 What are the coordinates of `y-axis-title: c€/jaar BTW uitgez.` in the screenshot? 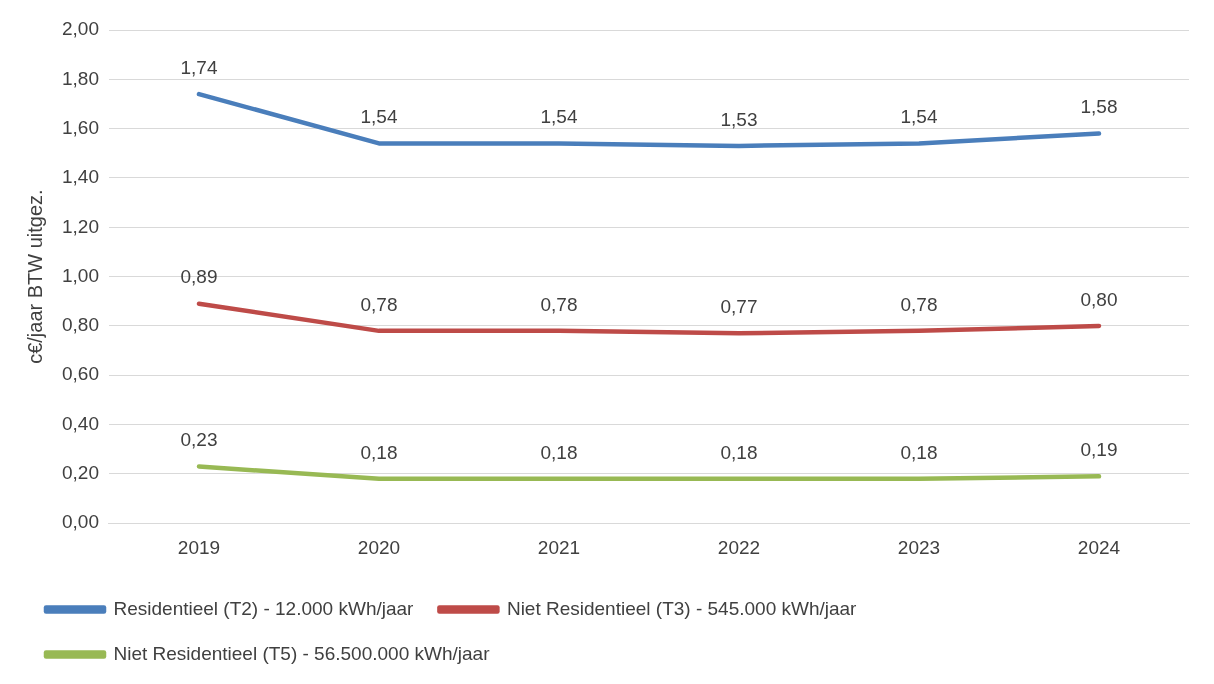 It's located at (34, 276).